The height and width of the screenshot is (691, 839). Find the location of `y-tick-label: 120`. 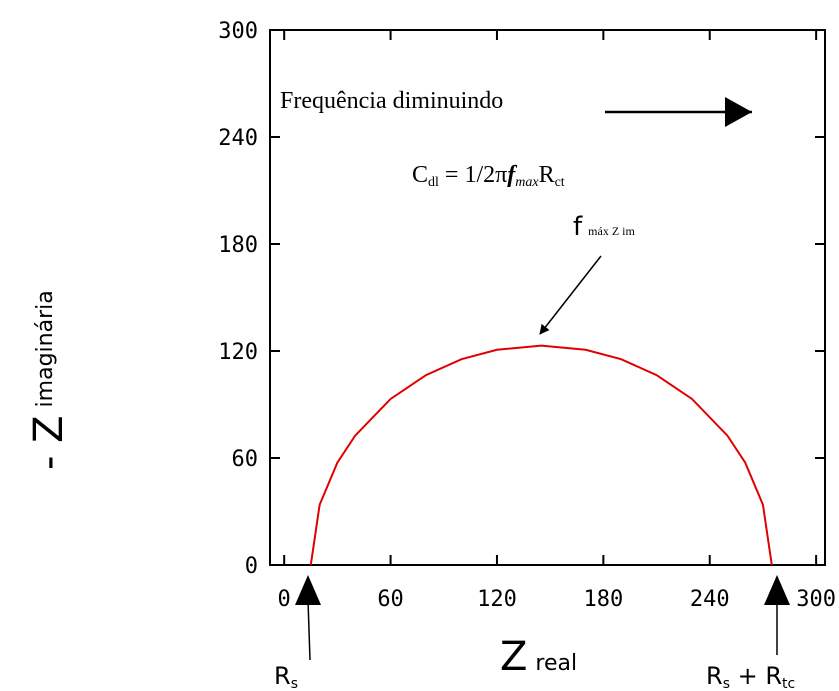

y-tick-label: 120 is located at coordinates (238, 352).